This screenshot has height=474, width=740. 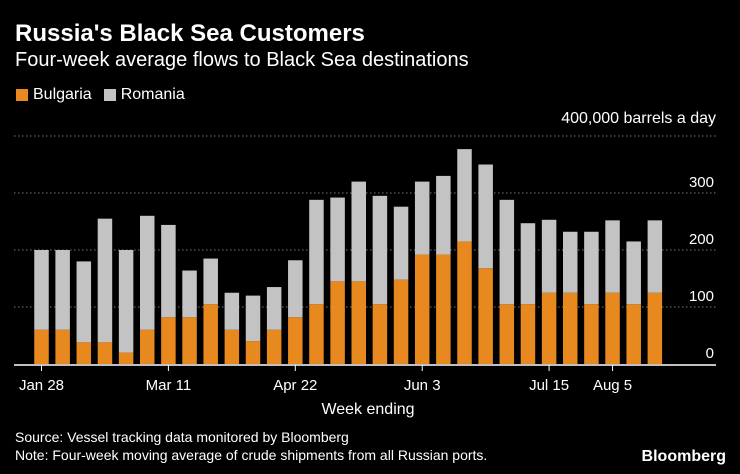 I want to click on legend: Bulgaria Romania, so click(x=106, y=95).